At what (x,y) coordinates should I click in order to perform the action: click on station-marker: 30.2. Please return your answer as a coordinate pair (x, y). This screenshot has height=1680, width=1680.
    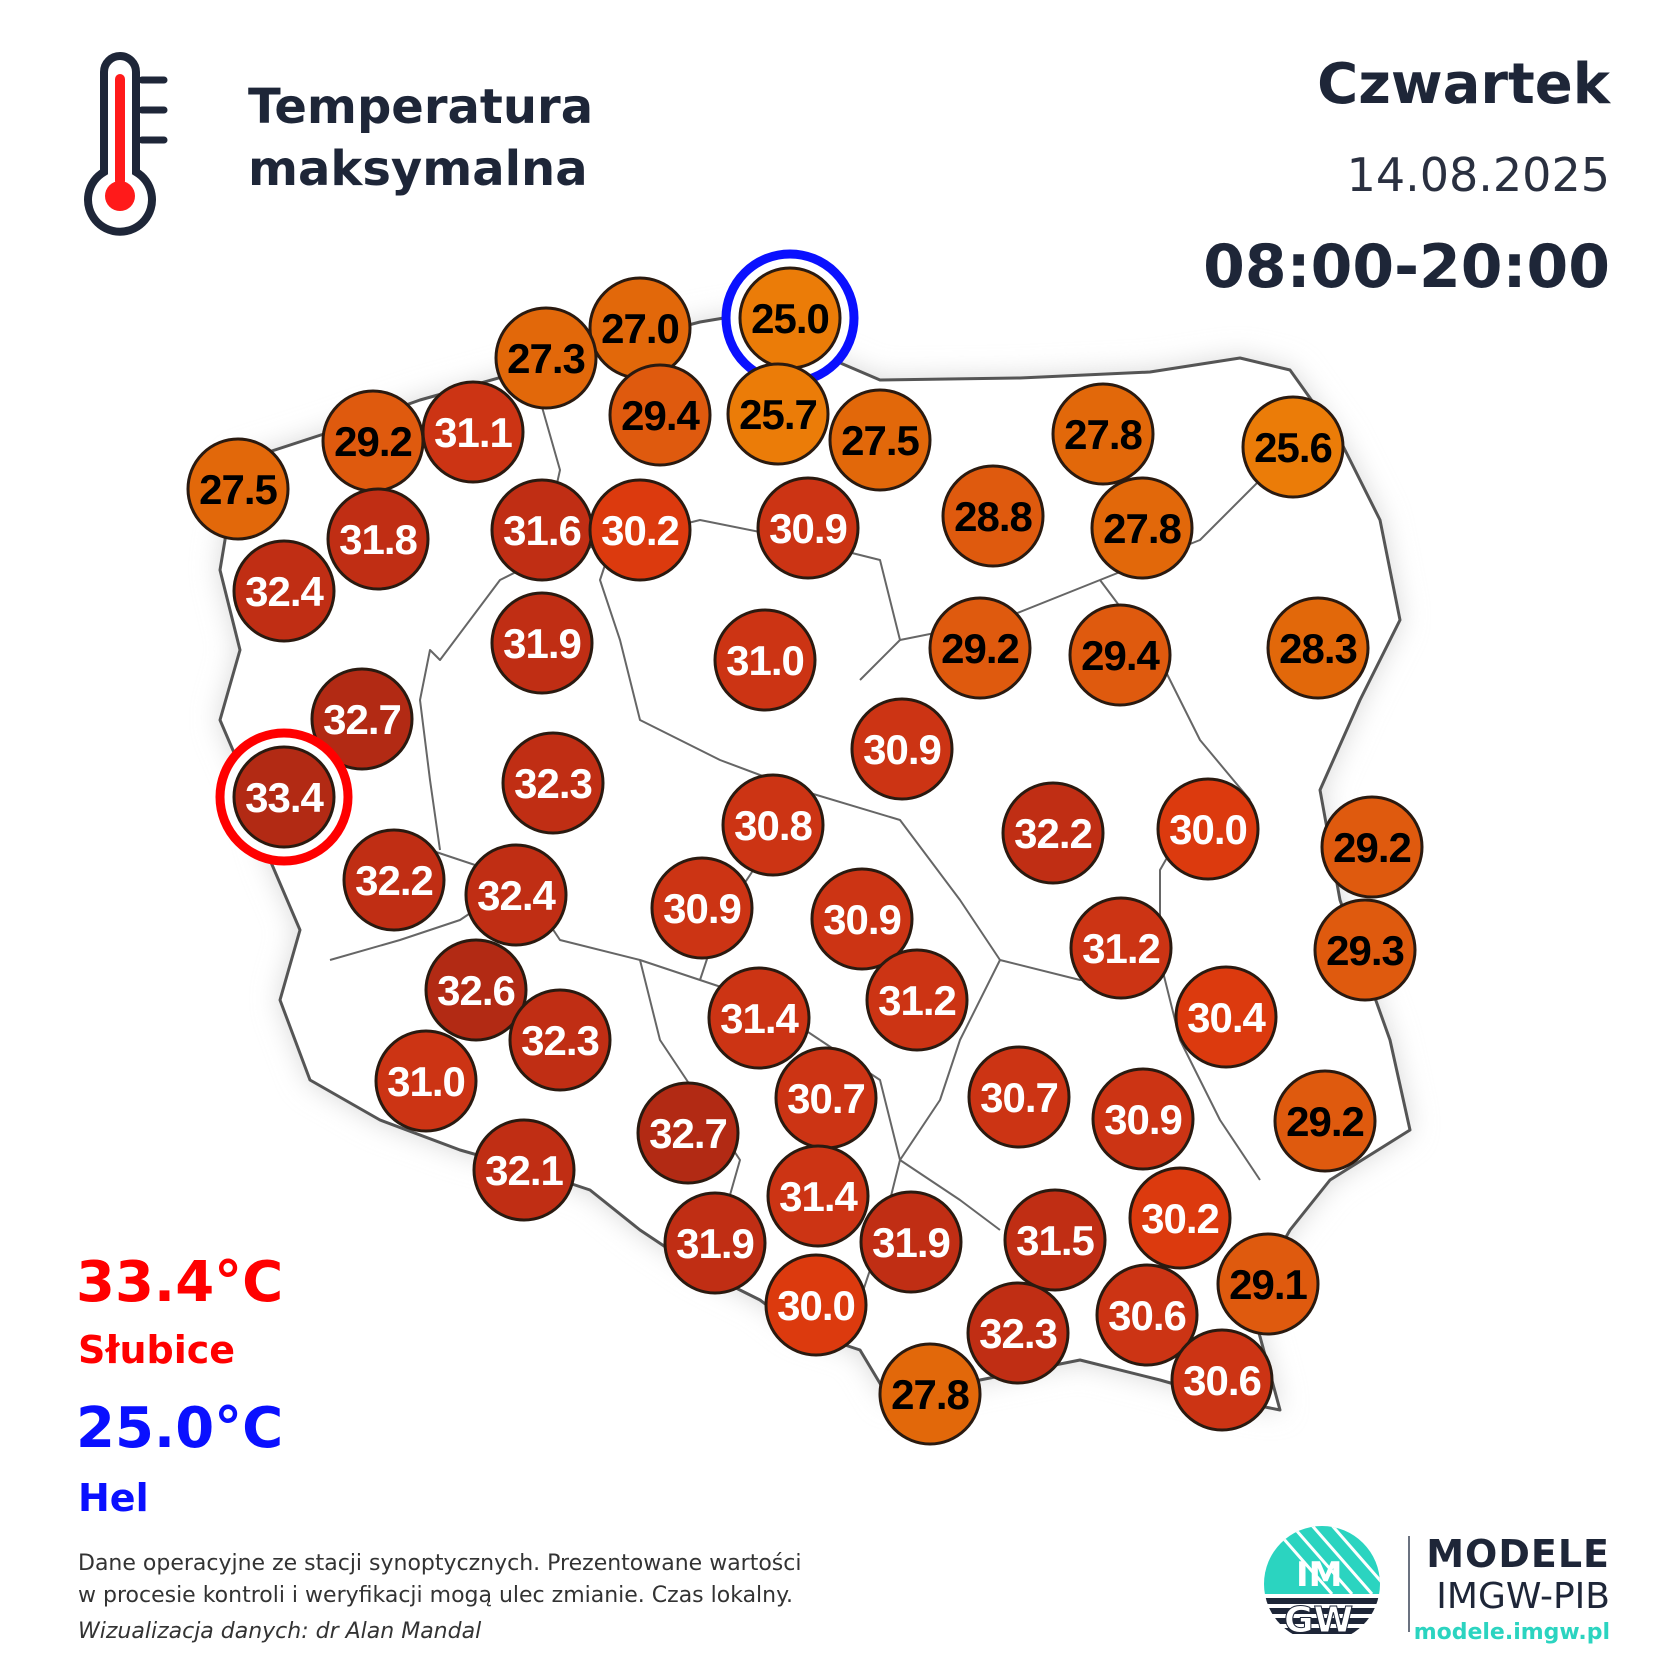
    Looking at the image, I should click on (640, 530).